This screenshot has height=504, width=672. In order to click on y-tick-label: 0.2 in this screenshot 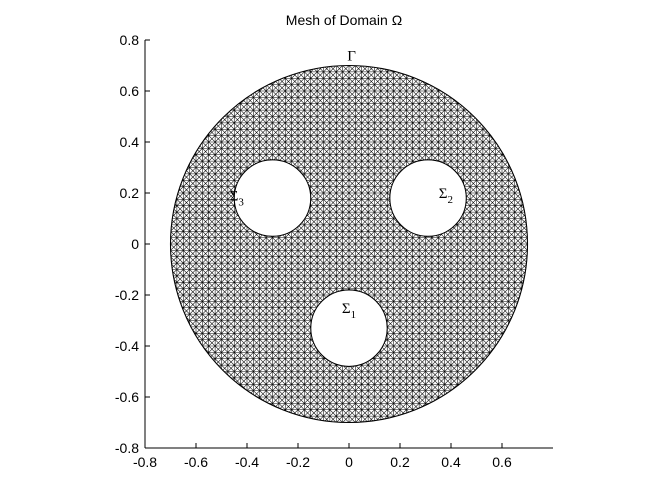, I will do `click(130, 193)`.